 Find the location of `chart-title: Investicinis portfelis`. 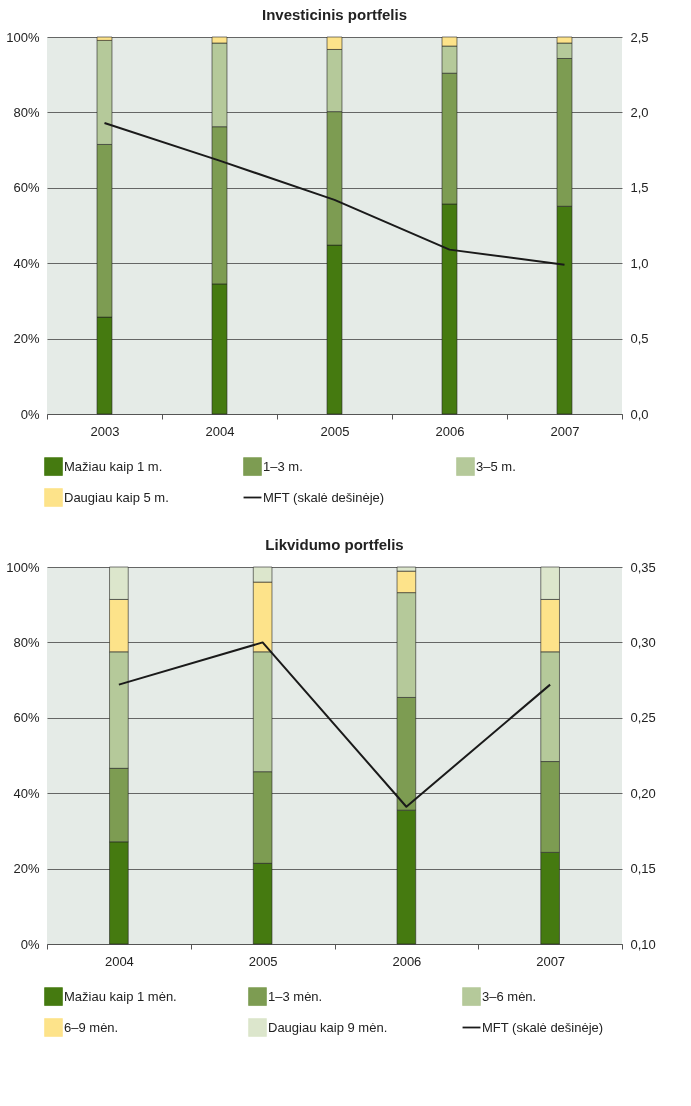

chart-title: Investicinis portfelis is located at coordinates (334, 14).